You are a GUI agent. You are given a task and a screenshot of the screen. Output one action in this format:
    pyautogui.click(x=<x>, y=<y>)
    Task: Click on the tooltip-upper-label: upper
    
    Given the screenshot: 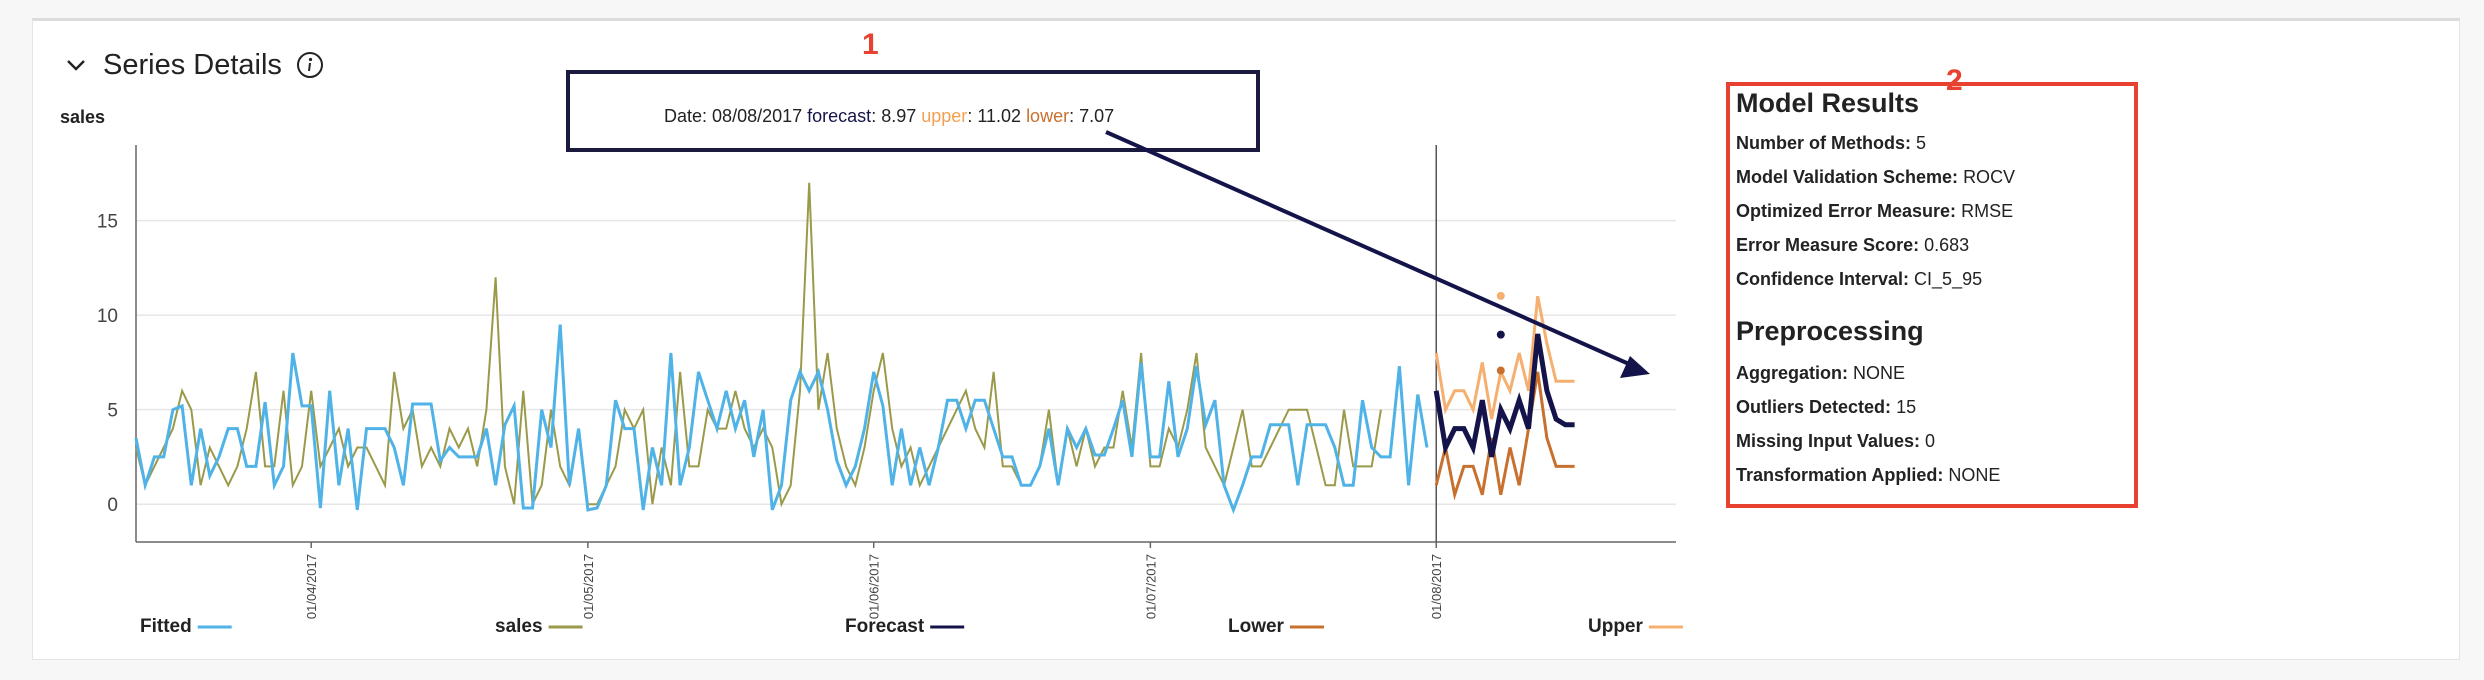 What is the action you would take?
    pyautogui.click(x=944, y=116)
    